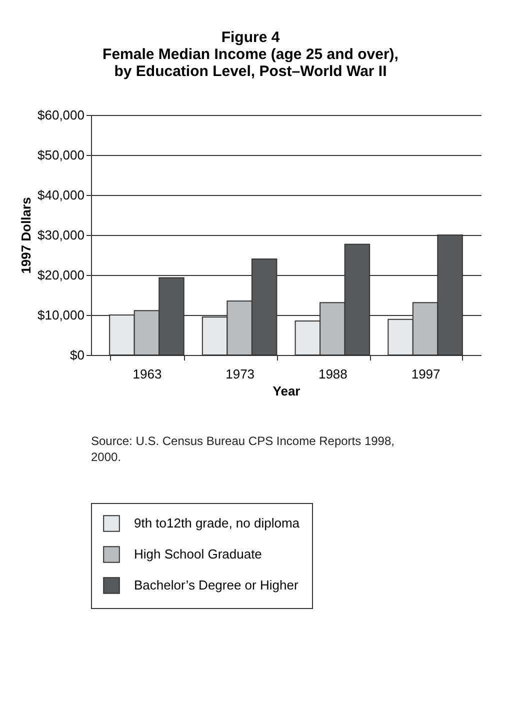 This screenshot has width=518, height=719. Describe the element at coordinates (217, 523) in the screenshot. I see `legend-label: 9th to12th grade, no diploma` at that location.